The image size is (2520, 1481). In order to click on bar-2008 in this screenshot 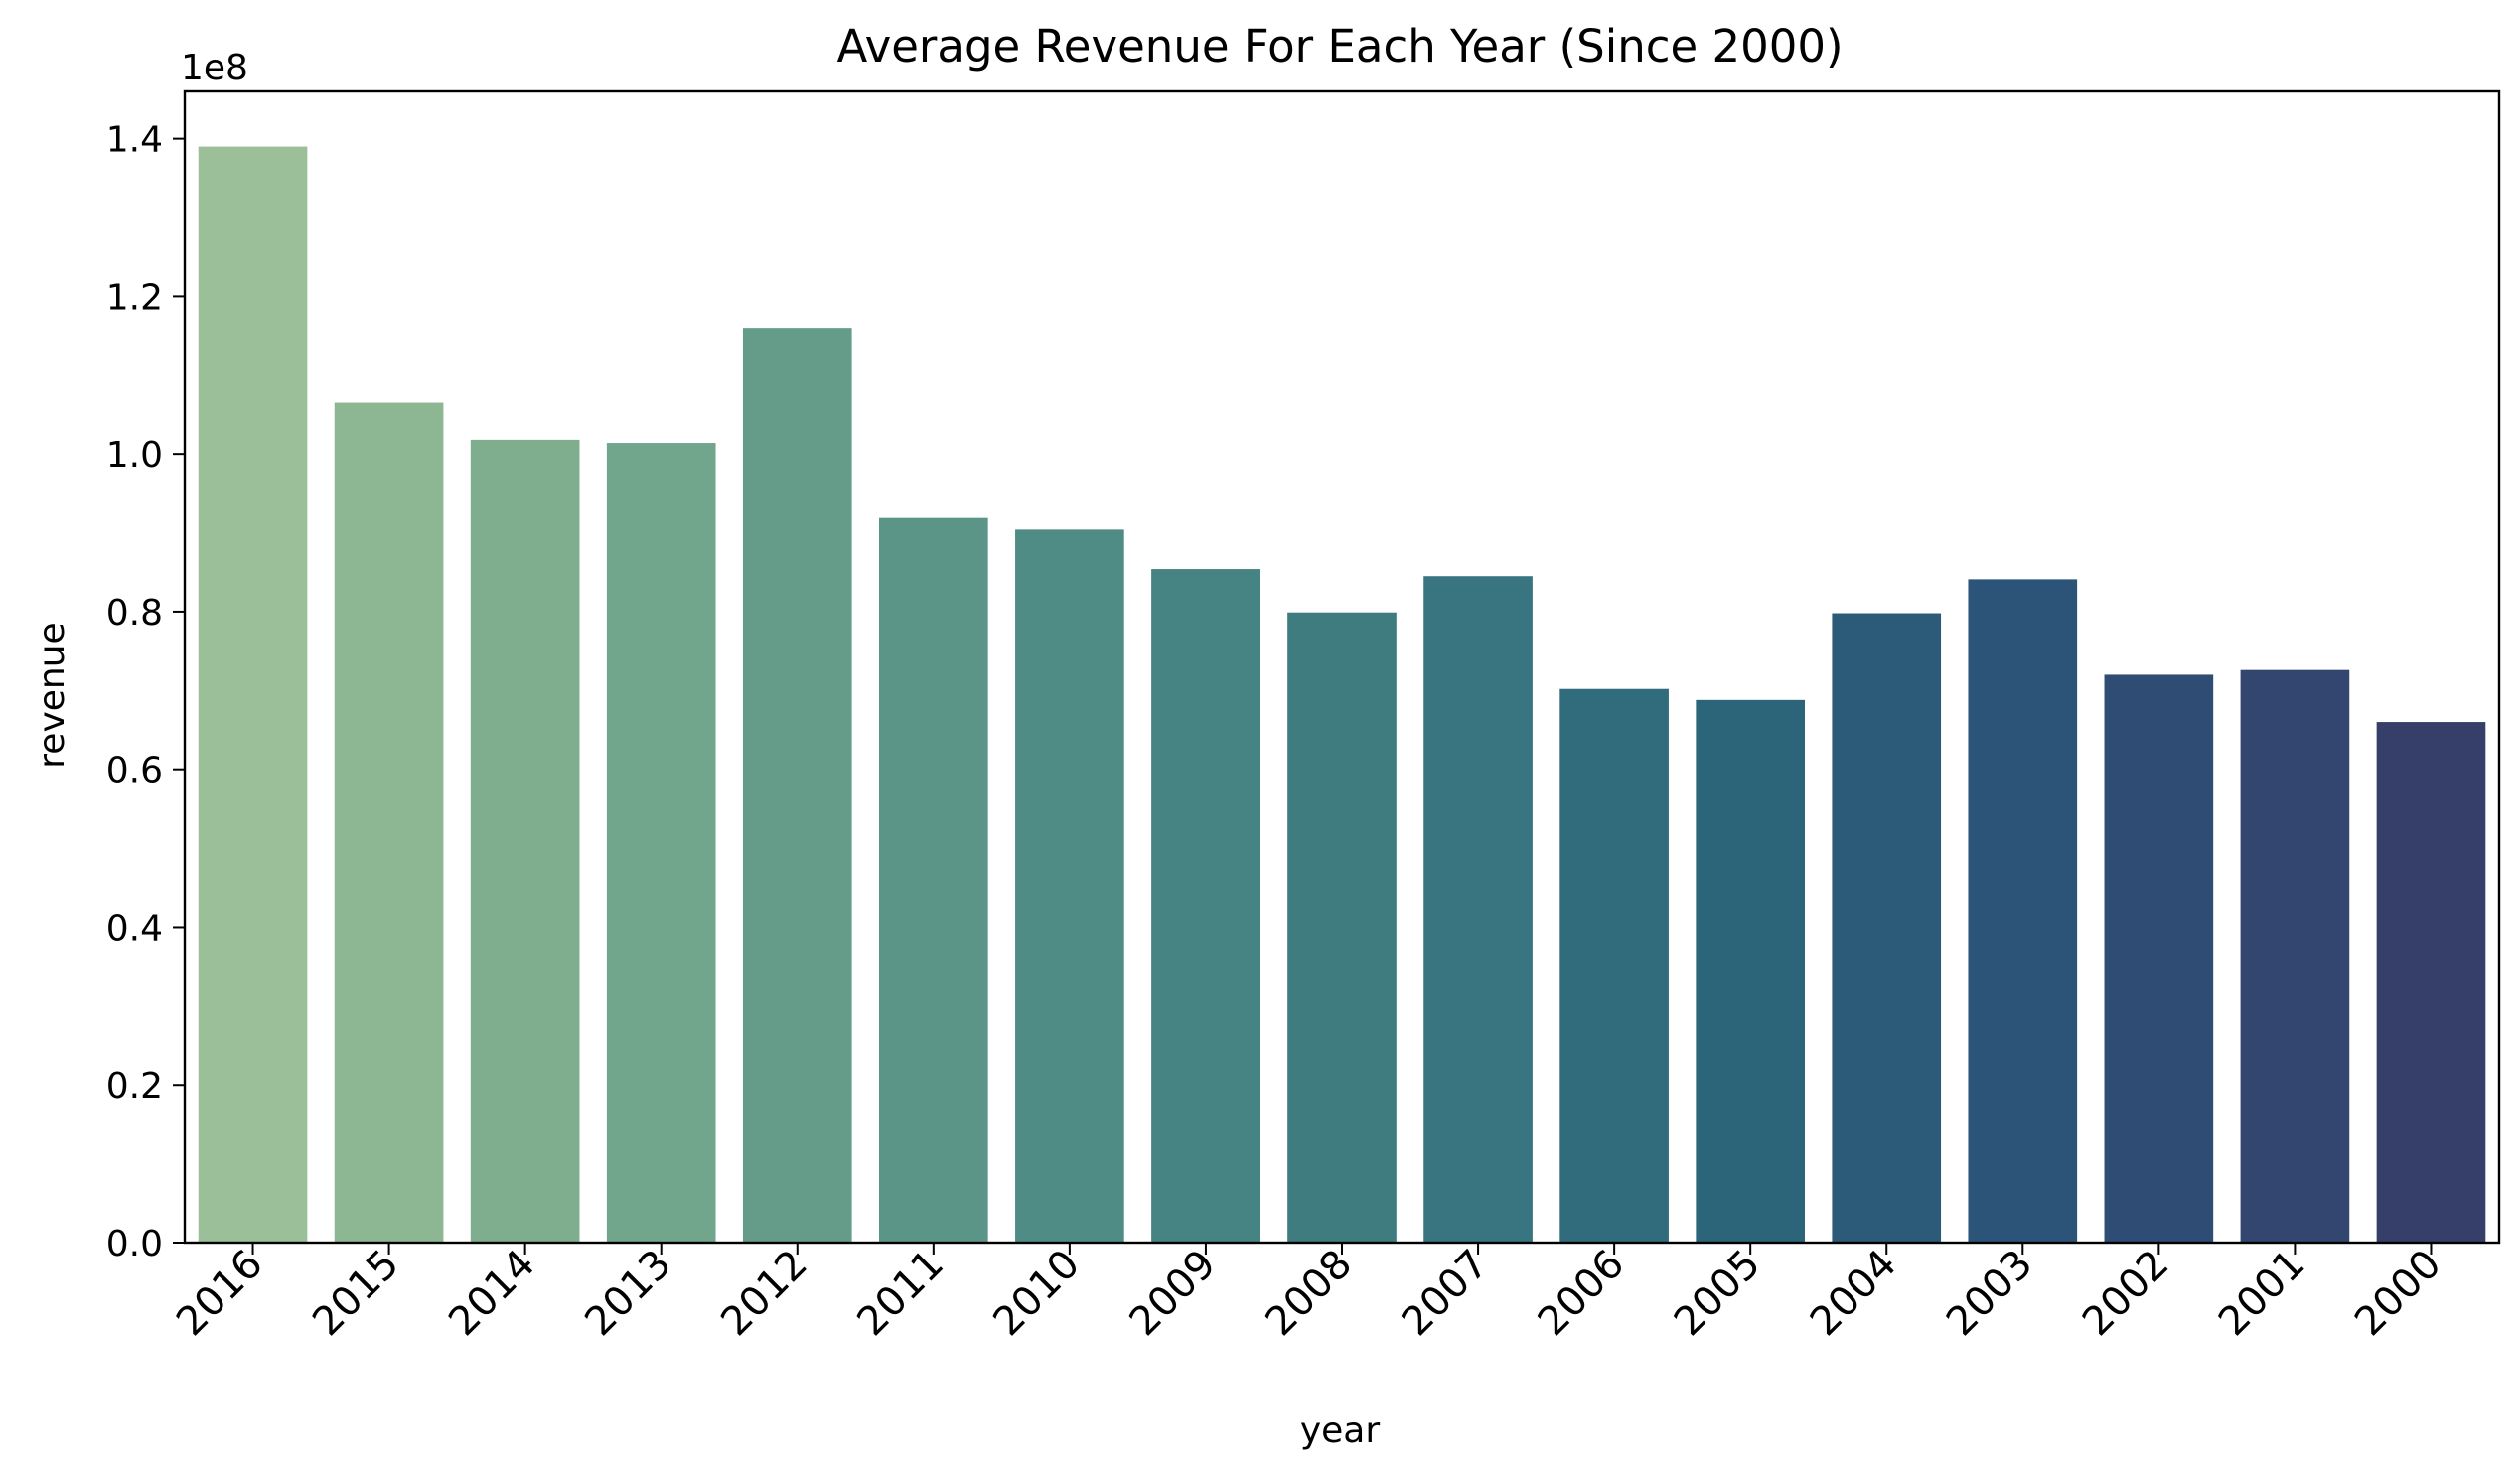, I will do `click(1342, 927)`.